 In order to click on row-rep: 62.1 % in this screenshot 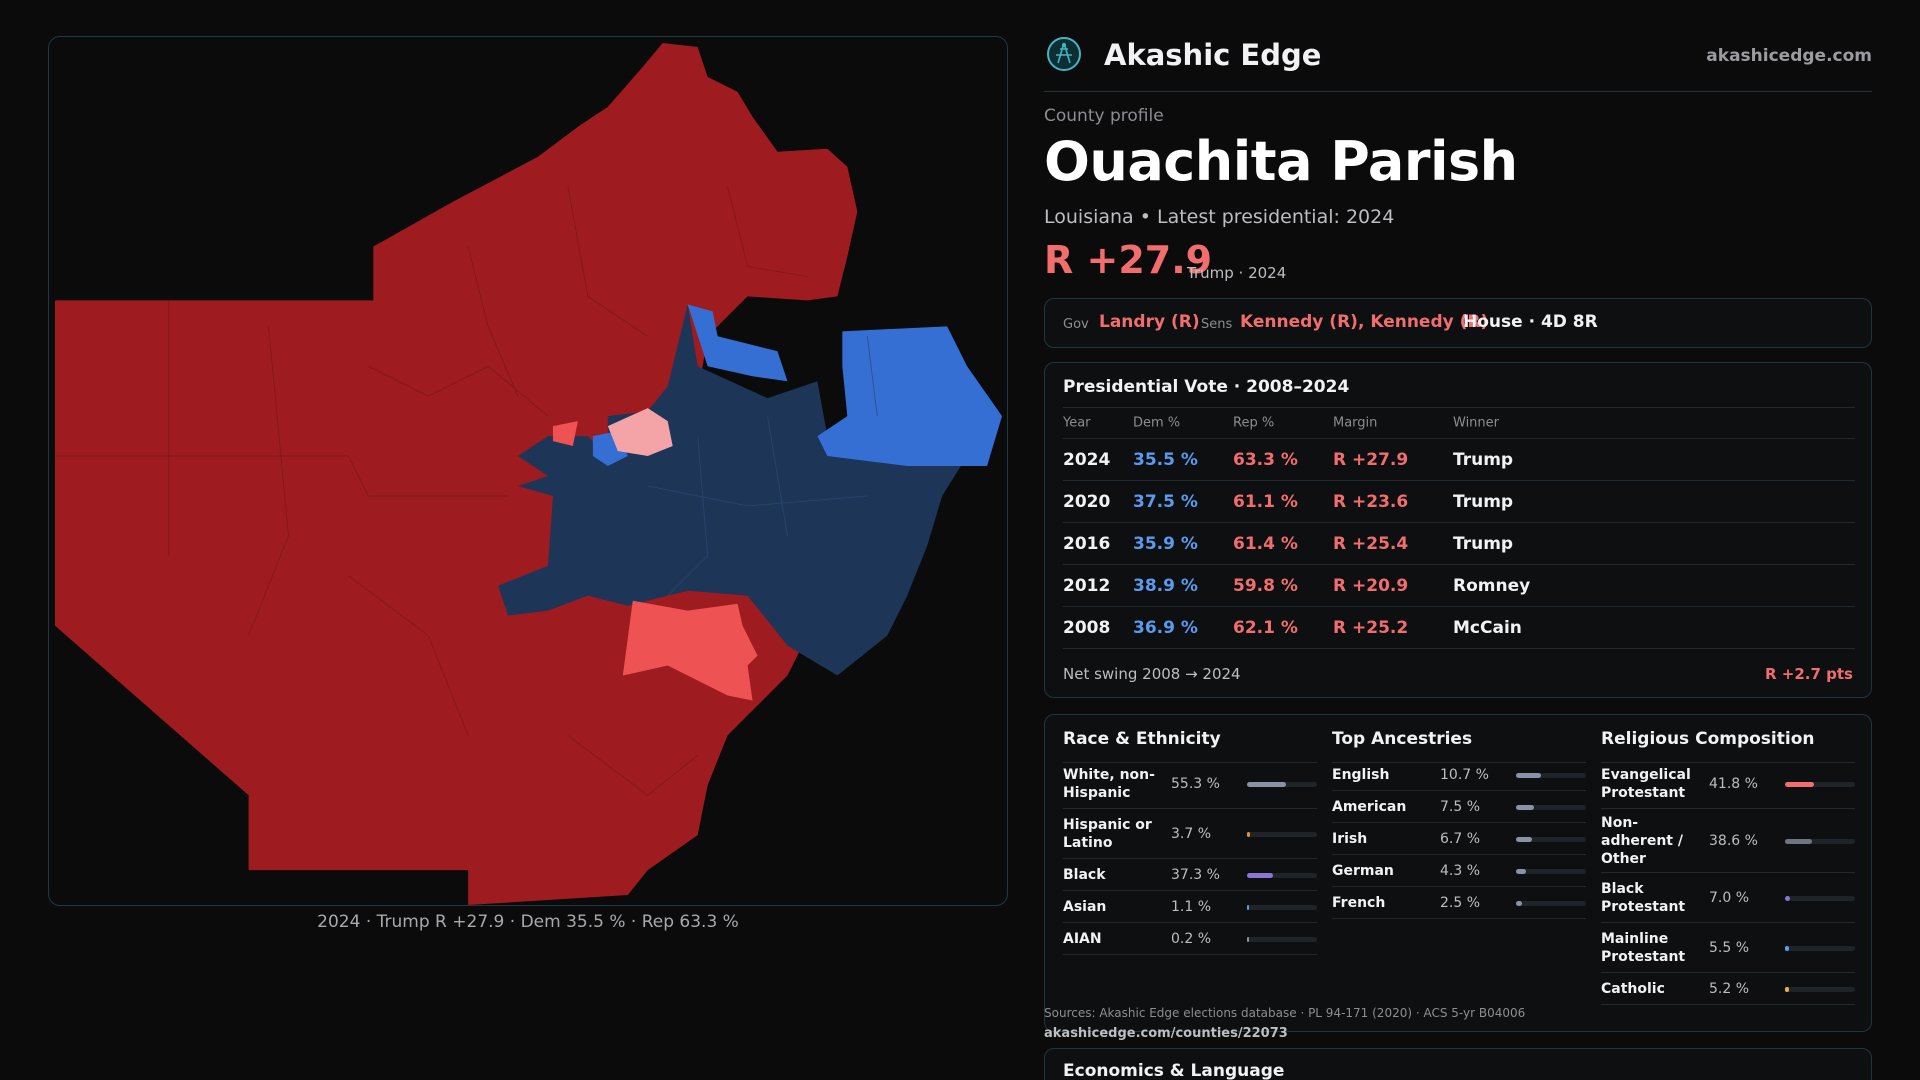, I will do `click(1265, 627)`.